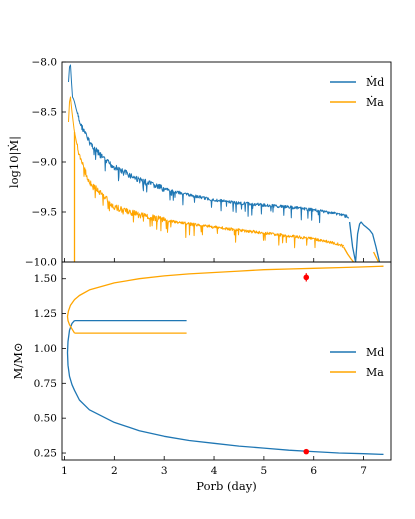  What do you see at coordinates (45, 279) in the screenshot?
I see `bot-ytick-label: 1.50` at bounding box center [45, 279].